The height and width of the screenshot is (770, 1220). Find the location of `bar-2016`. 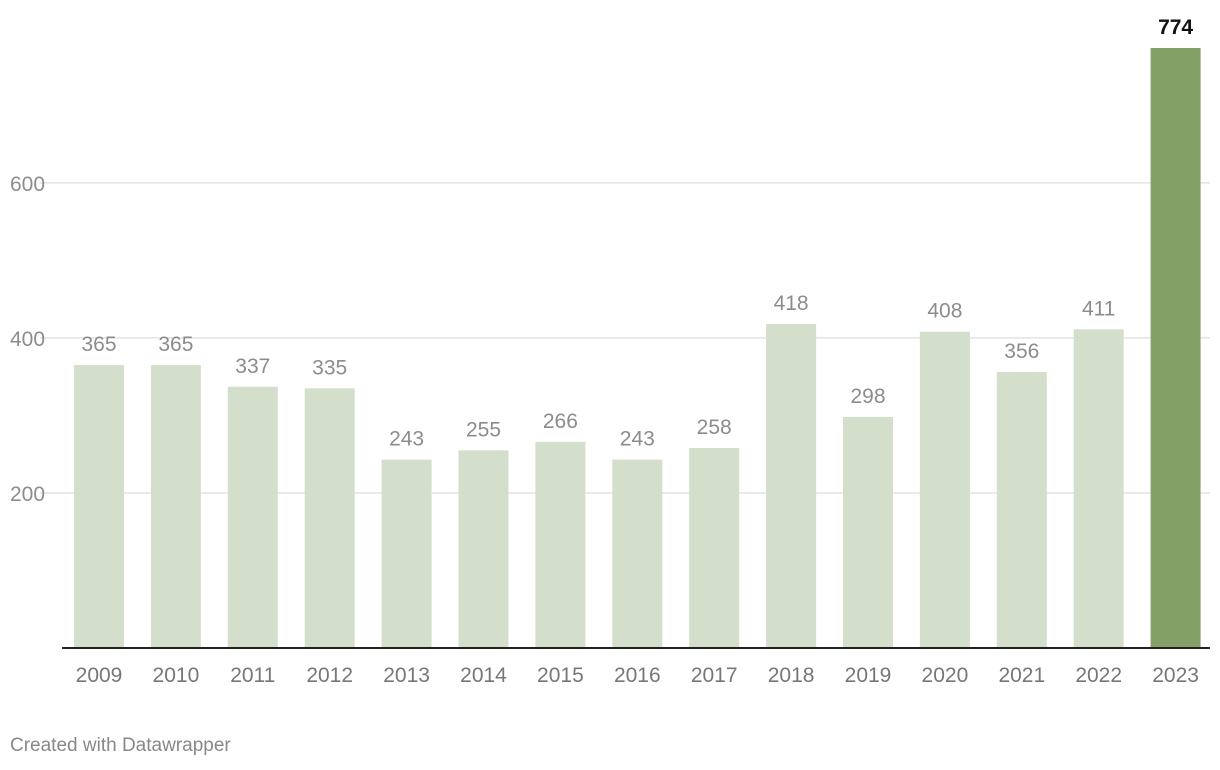

bar-2016 is located at coordinates (637, 553).